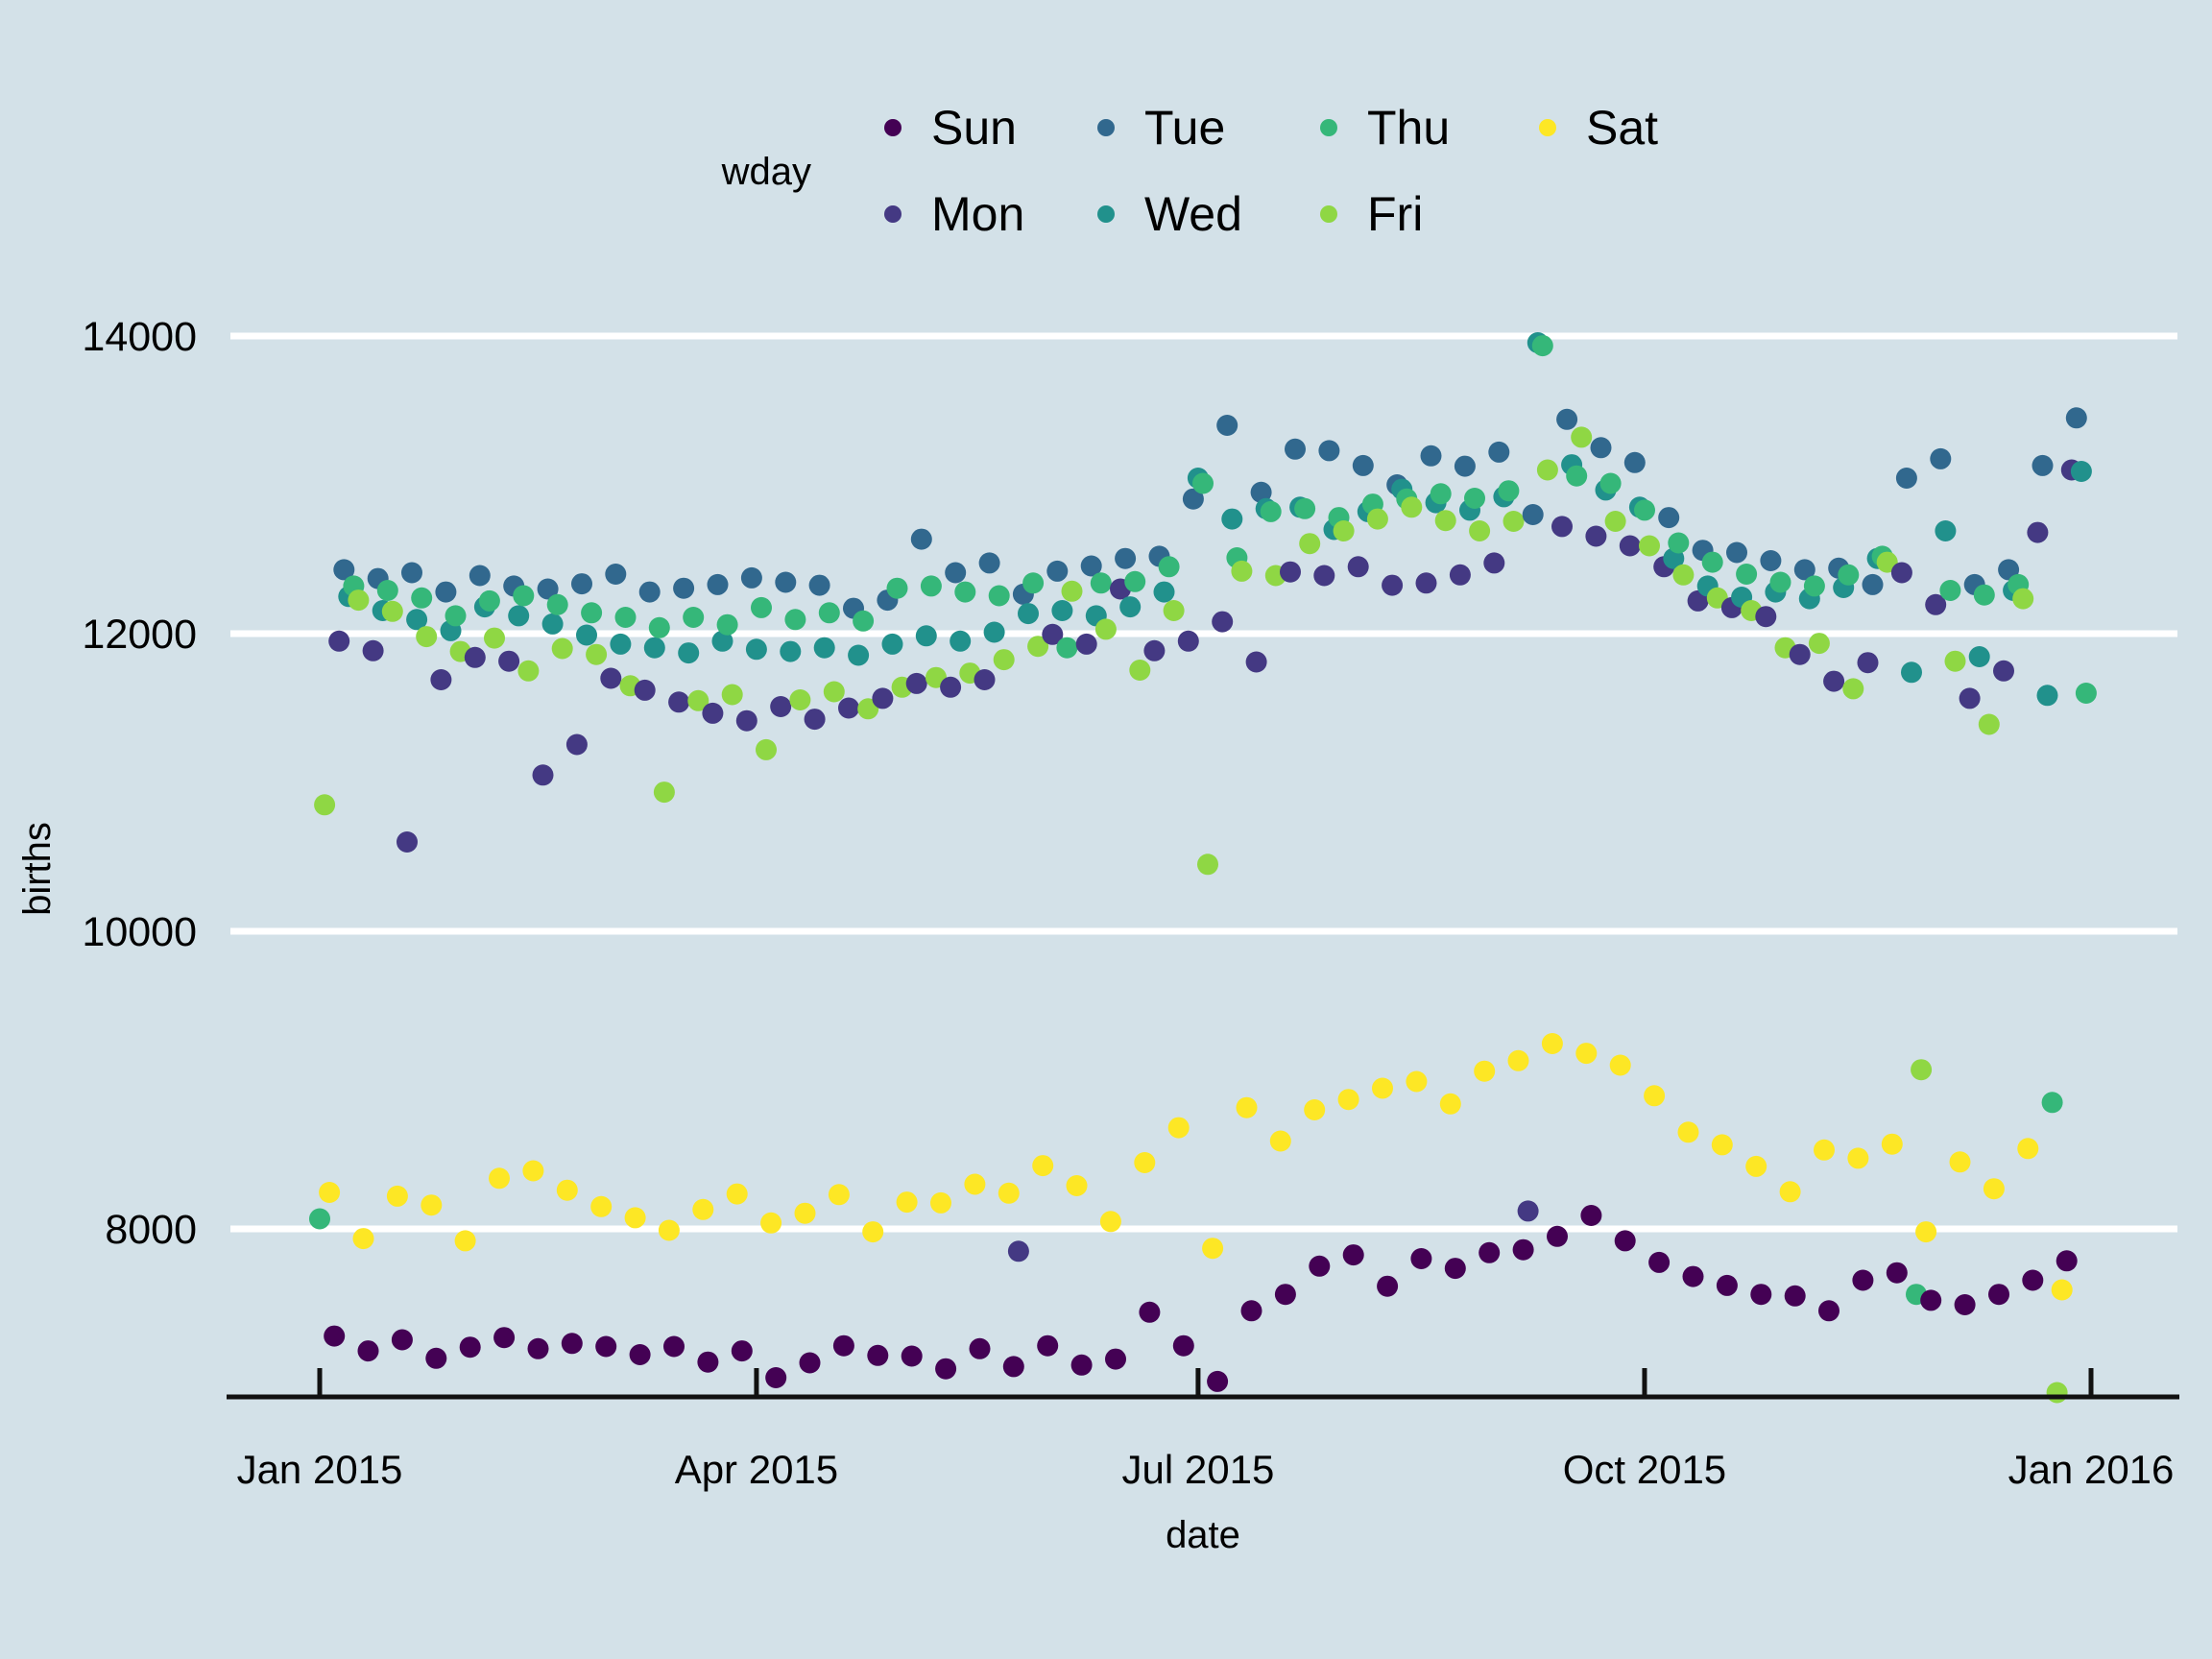 The height and width of the screenshot is (1659, 2212). What do you see at coordinates (151, 1230) in the screenshot?
I see `y-tick-label-8000: 8000` at bounding box center [151, 1230].